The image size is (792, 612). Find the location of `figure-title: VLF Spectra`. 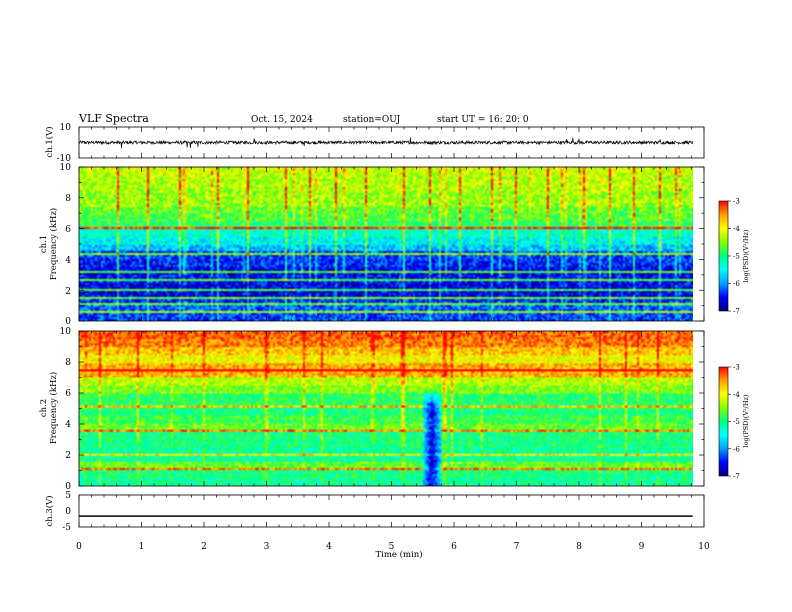

figure-title: VLF Spectra is located at coordinates (113, 118).